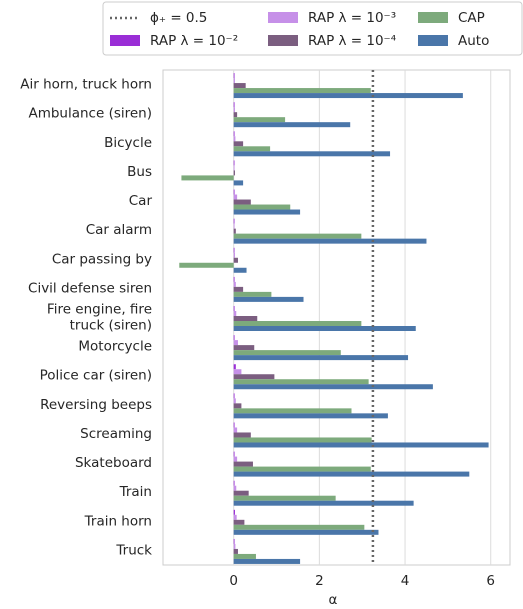 This screenshot has width=523, height=609. What do you see at coordinates (405, 581) in the screenshot?
I see `x-tick-label: 4` at bounding box center [405, 581].